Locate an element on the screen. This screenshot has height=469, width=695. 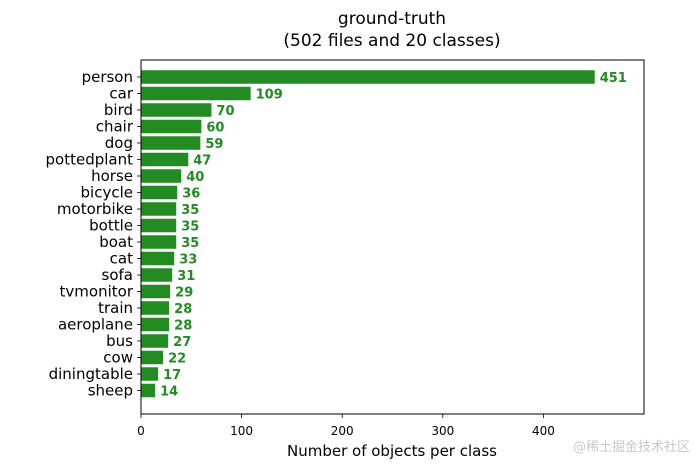
category-label-bird: bird is located at coordinates (118, 110).